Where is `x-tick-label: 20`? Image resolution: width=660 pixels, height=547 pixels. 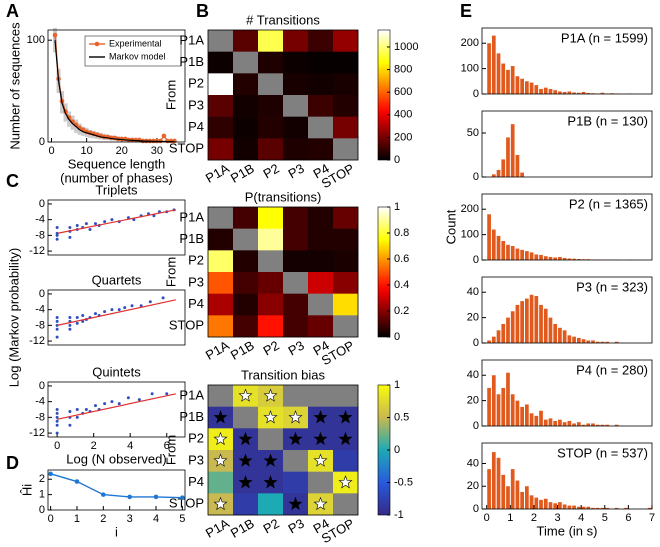
x-tick-label: 20 is located at coordinates (122, 151).